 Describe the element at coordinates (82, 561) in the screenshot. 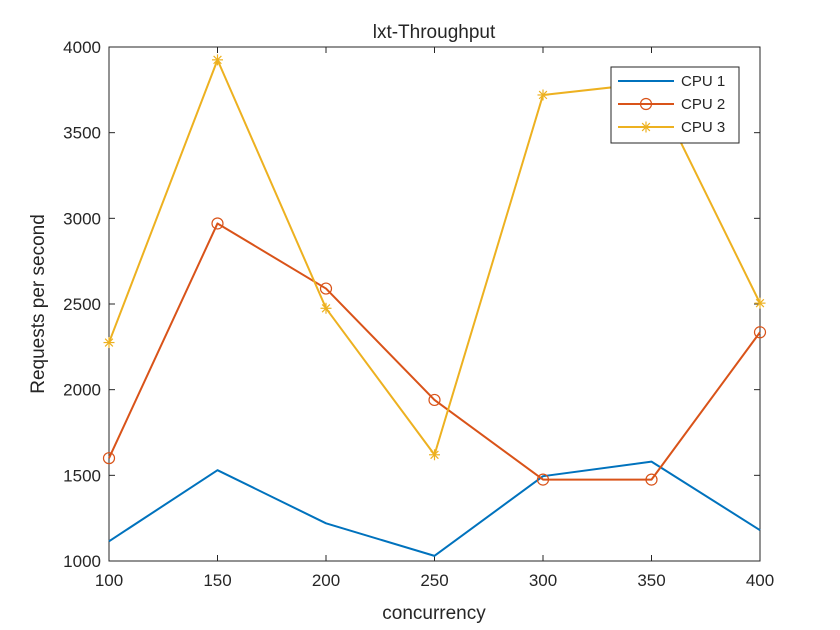

I see `y-tick-label: 1000` at that location.